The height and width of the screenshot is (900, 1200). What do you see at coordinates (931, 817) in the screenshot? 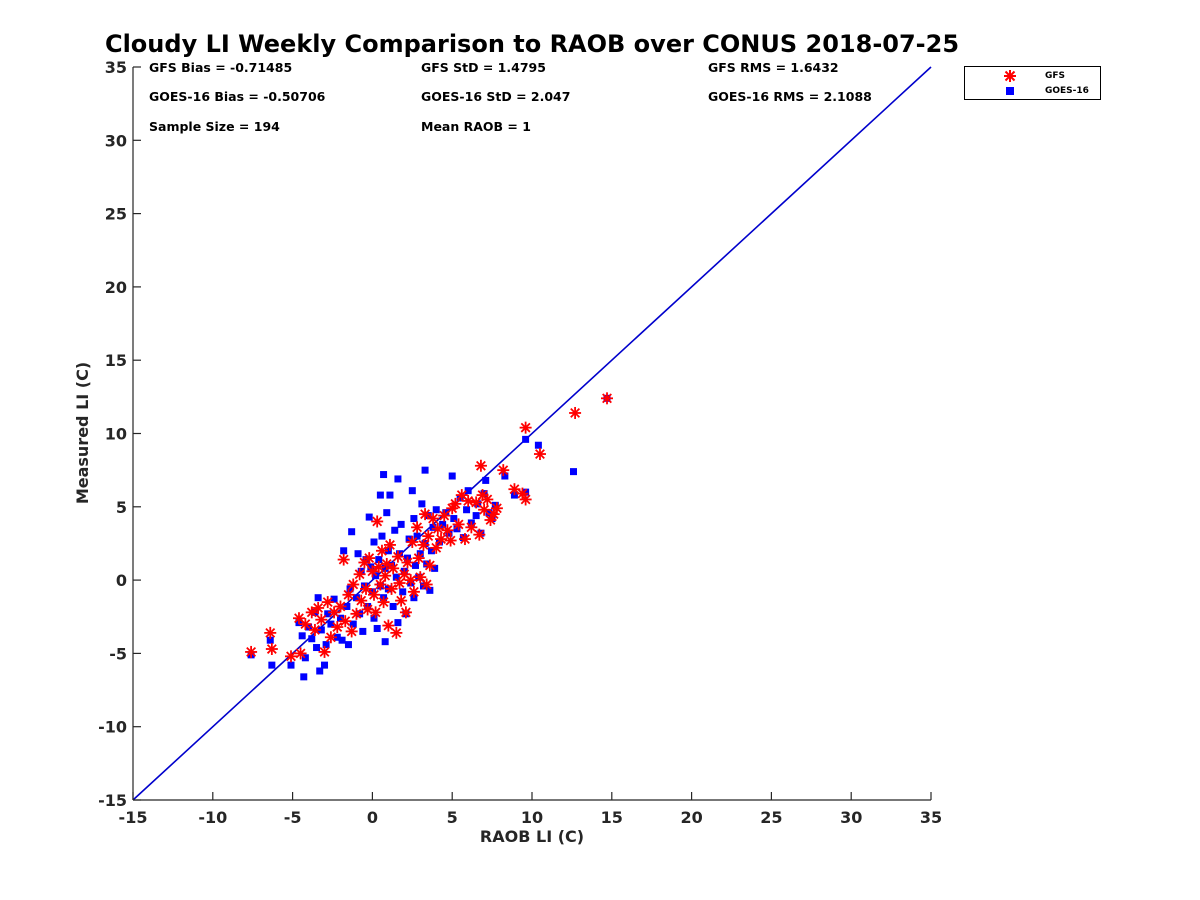
I see `x-tick-label: 35` at bounding box center [931, 817].